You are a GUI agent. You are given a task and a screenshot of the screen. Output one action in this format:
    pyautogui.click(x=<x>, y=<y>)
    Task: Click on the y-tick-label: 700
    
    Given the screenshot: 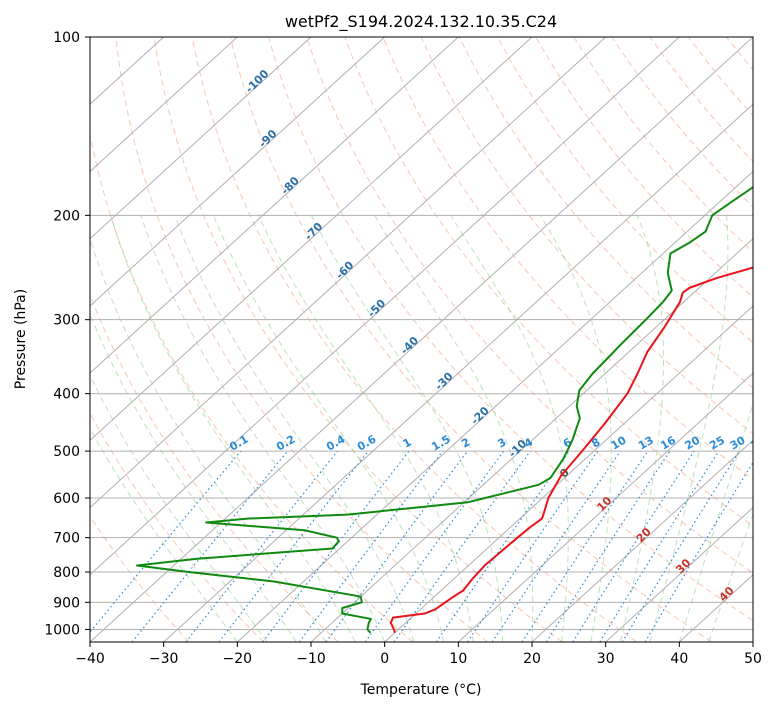 What is the action you would take?
    pyautogui.click(x=66, y=539)
    